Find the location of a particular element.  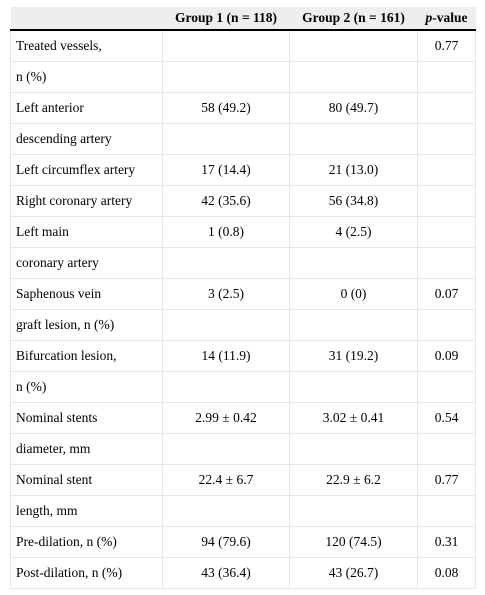

table-row: diameter, mm is located at coordinates (243, 449).